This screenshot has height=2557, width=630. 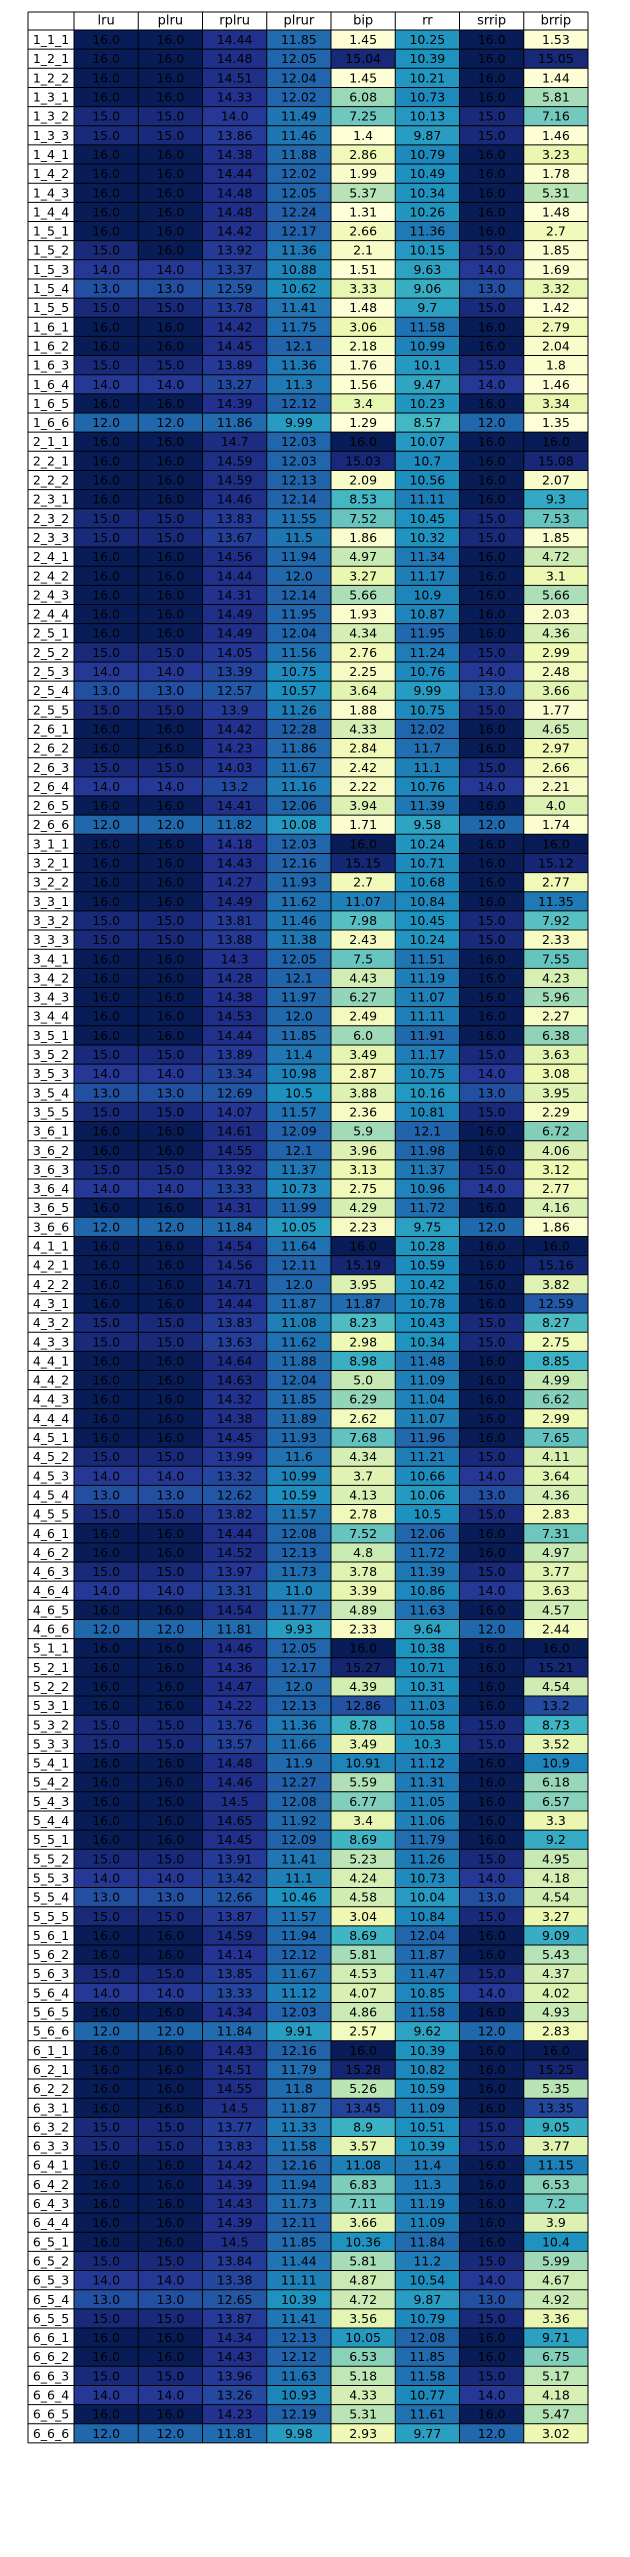 What do you see at coordinates (427, 480) in the screenshot?
I see `cell-2_2_2-rr` at bounding box center [427, 480].